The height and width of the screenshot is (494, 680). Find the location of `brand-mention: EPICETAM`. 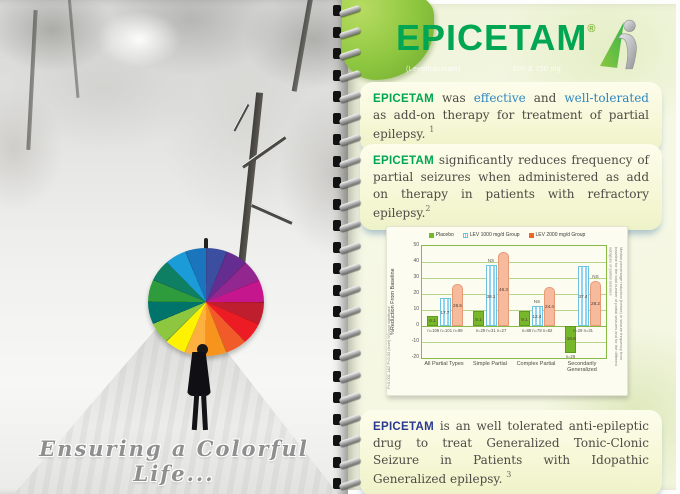

brand-mention: EPICETAM is located at coordinates (403, 161).